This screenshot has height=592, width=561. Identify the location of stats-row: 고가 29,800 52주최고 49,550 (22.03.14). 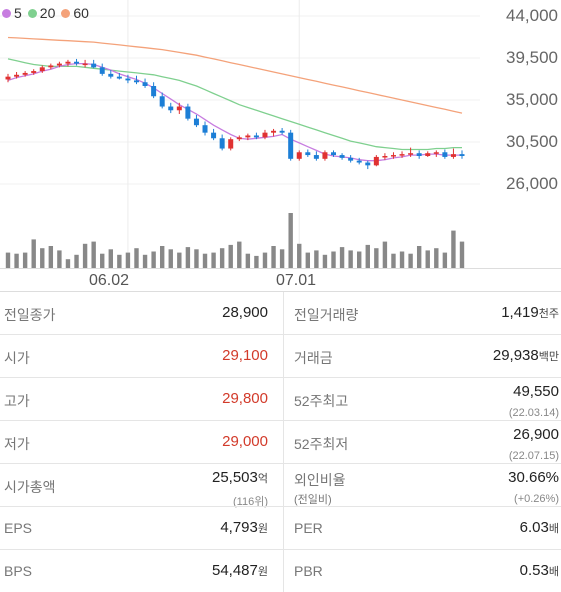
(280, 398).